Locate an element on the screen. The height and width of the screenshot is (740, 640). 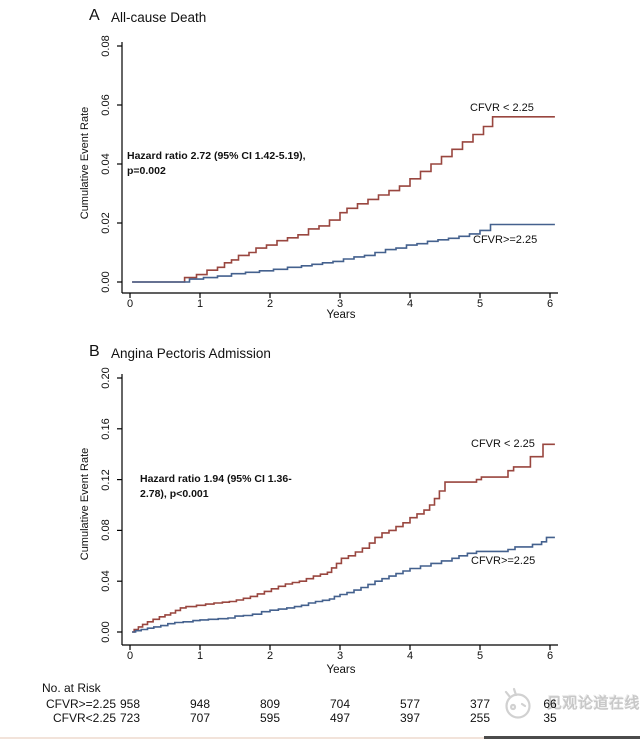
panel-a-cfvr-low-label: CFVR < 2.25 is located at coordinates (502, 108).